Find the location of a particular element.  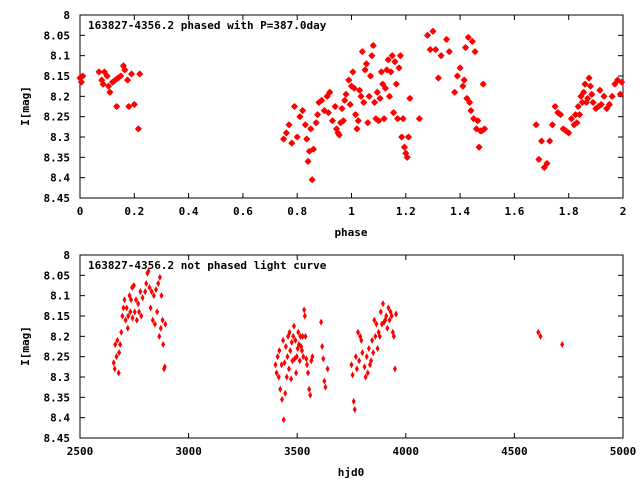

x-tick-label: 1.8 is located at coordinates (569, 211).